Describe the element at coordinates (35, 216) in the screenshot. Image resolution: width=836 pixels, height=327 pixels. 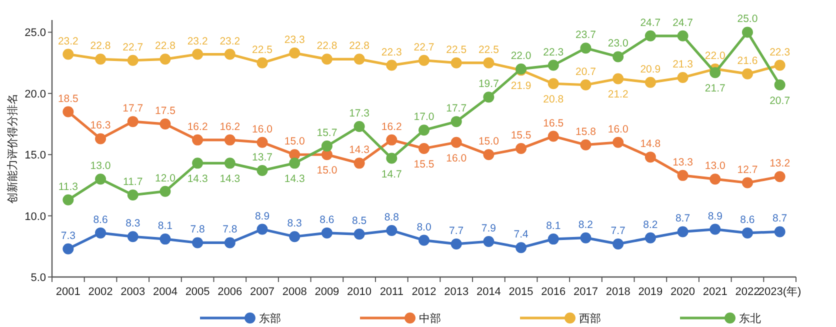
I see `y-tick-label: 10.0` at that location.